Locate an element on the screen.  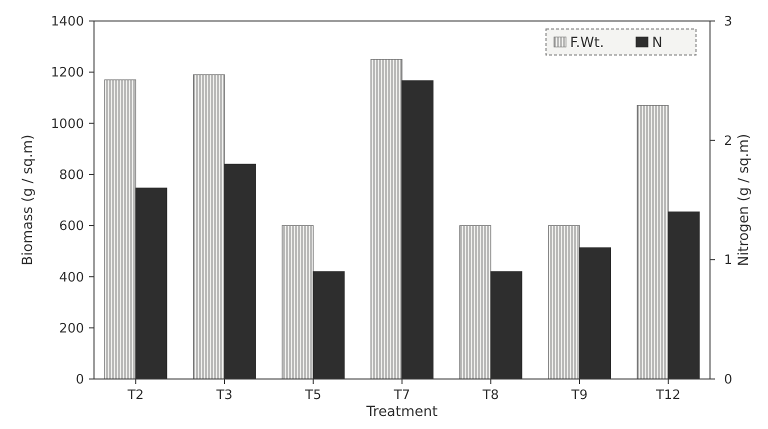
x-tick-label: T9 is located at coordinates (579, 395).